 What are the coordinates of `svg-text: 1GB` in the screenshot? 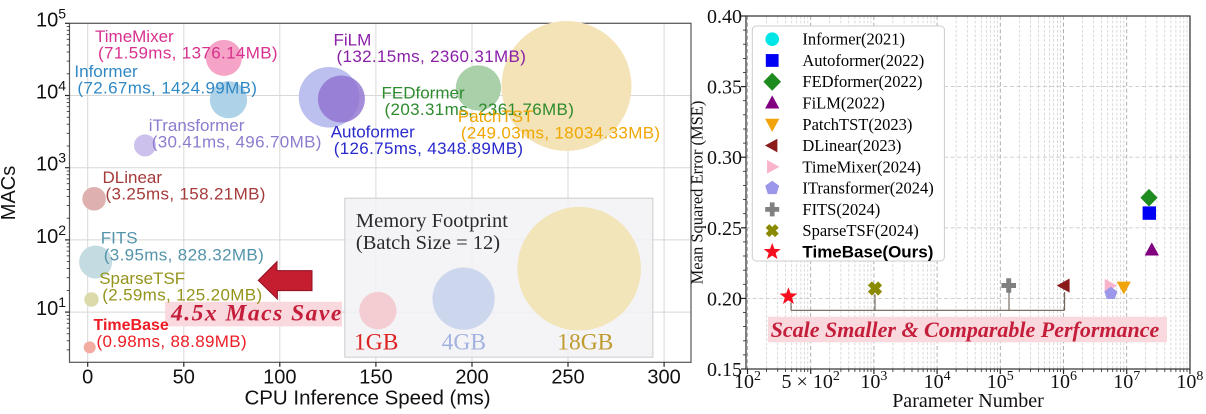 It's located at (376, 343).